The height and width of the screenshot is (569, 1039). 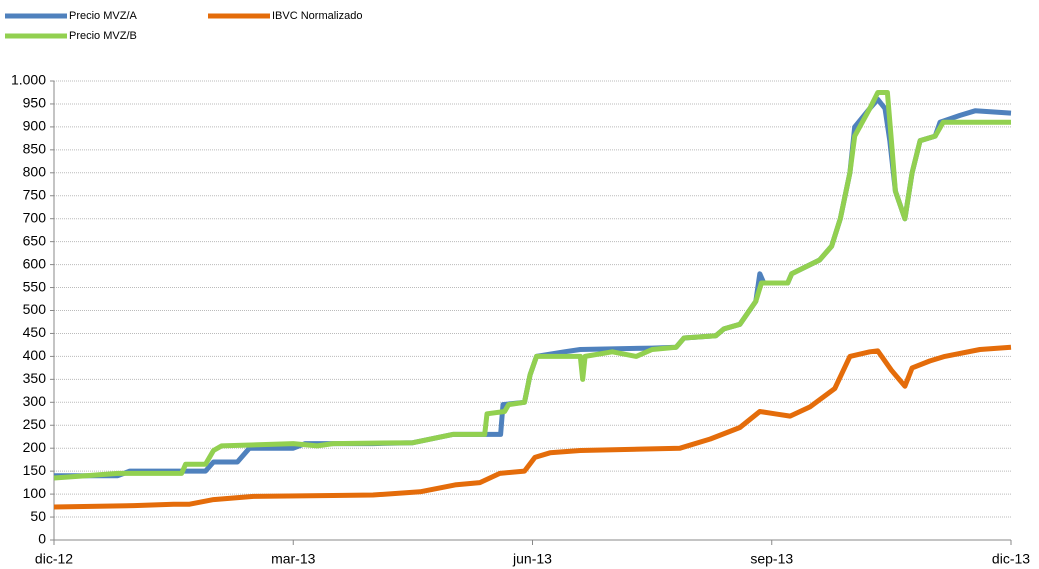 What do you see at coordinates (532, 559) in the screenshot?
I see `x-tick-label: jun-13` at bounding box center [532, 559].